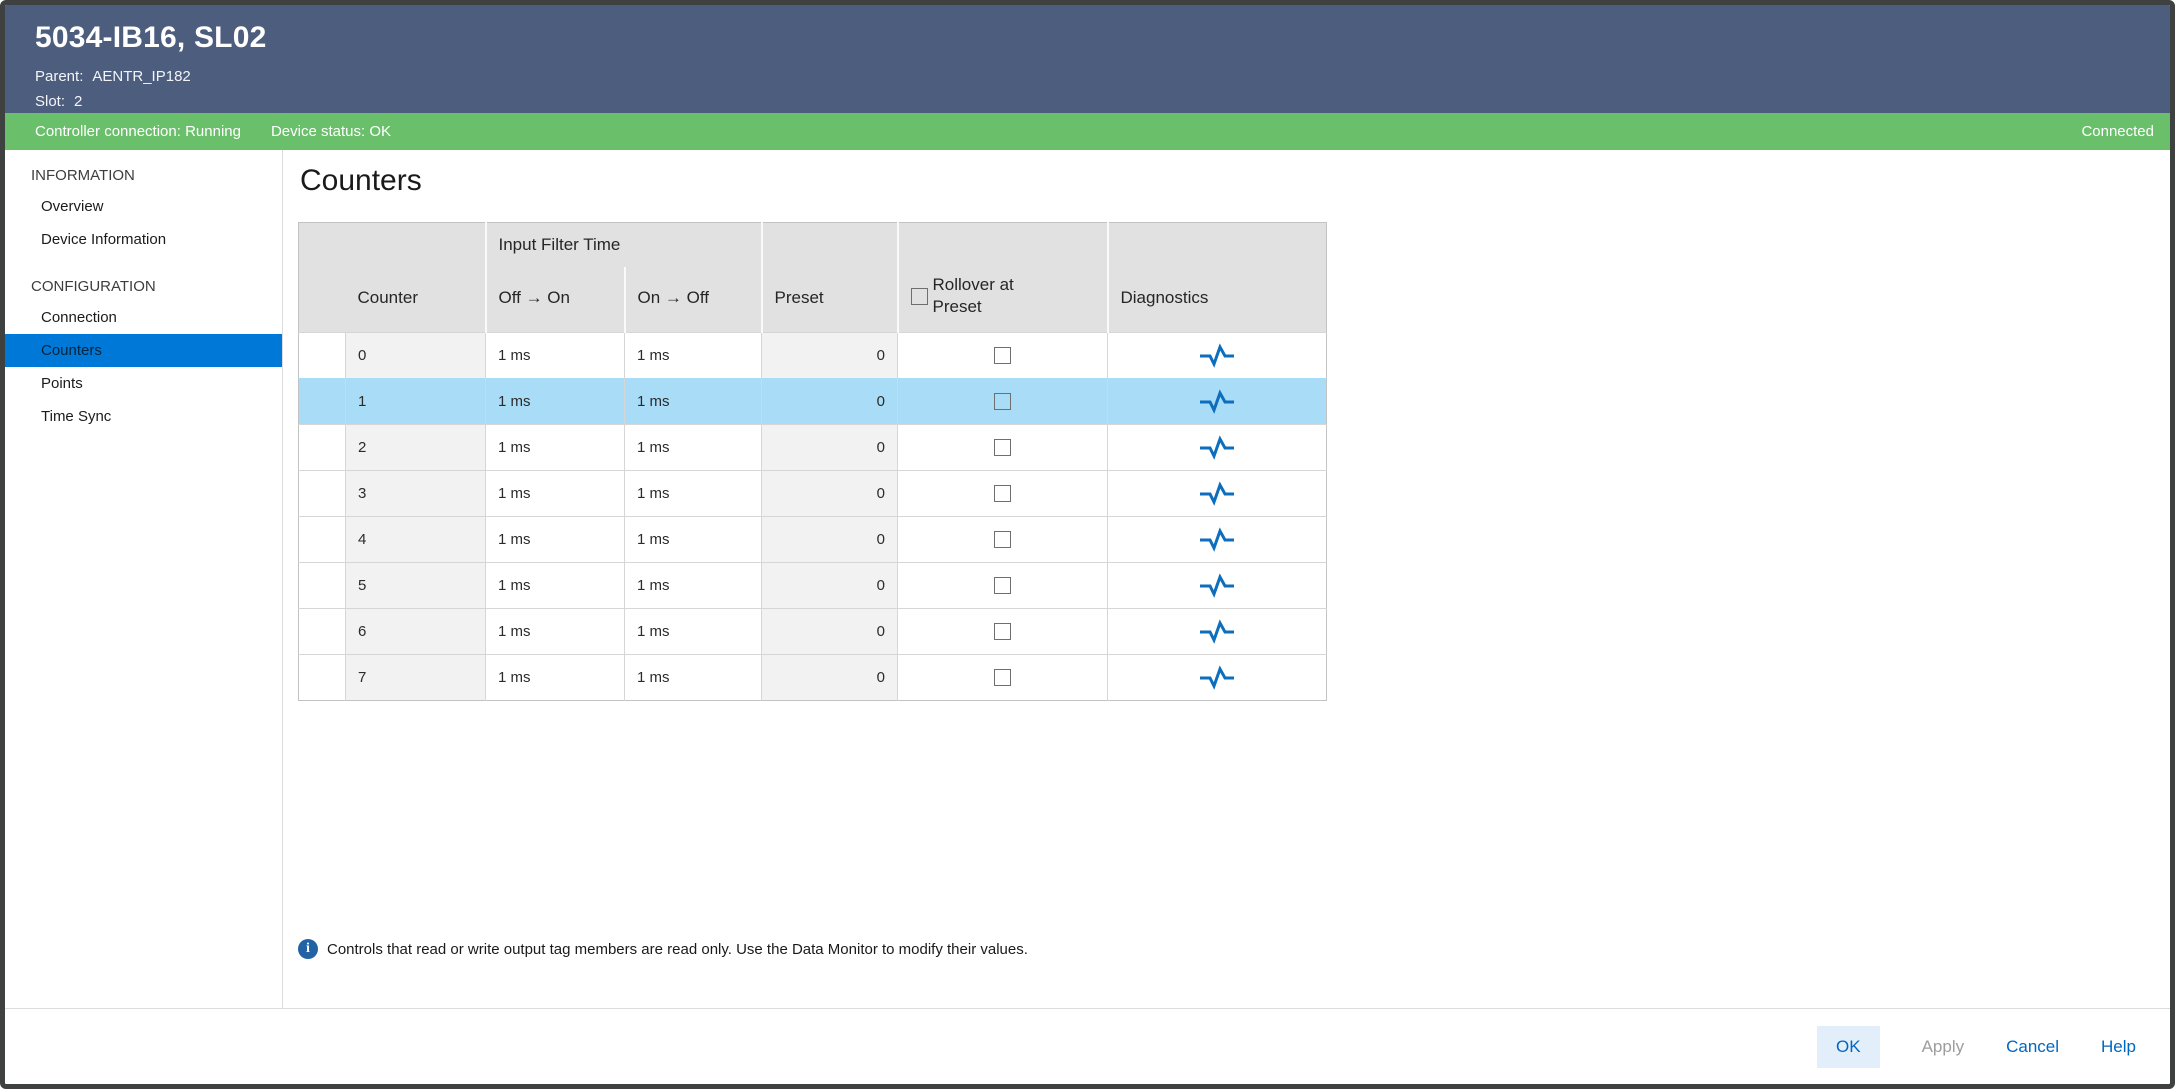 This screenshot has width=2175, height=1089. Describe the element at coordinates (72, 206) in the screenshot. I see `sidebar-item-overview: Overview` at that location.